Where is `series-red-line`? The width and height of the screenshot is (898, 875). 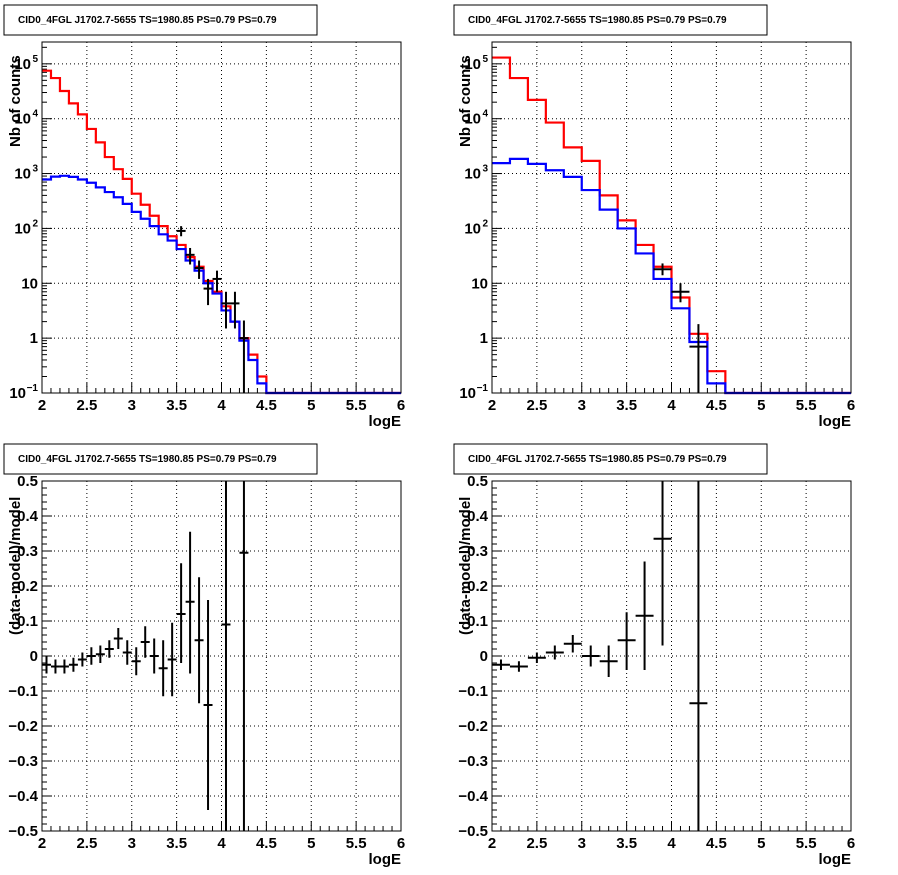 series-red-line is located at coordinates (221, 232).